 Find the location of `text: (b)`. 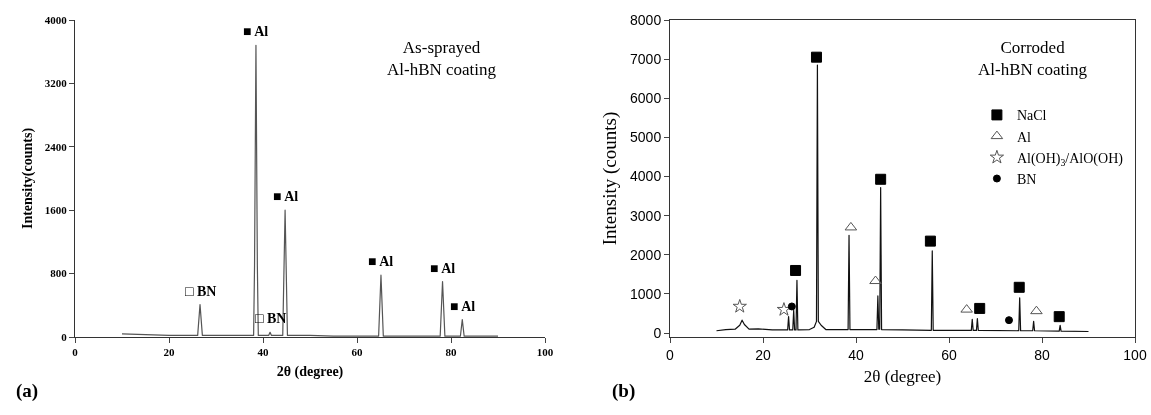

text: (b) is located at coordinates (624, 391).